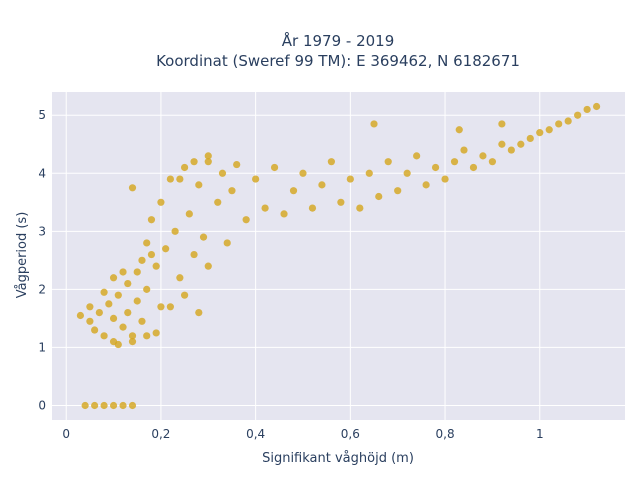 The height and width of the screenshot is (480, 640). Describe the element at coordinates (255, 434) in the screenshot. I see `x-tick-label: 0,4` at that location.